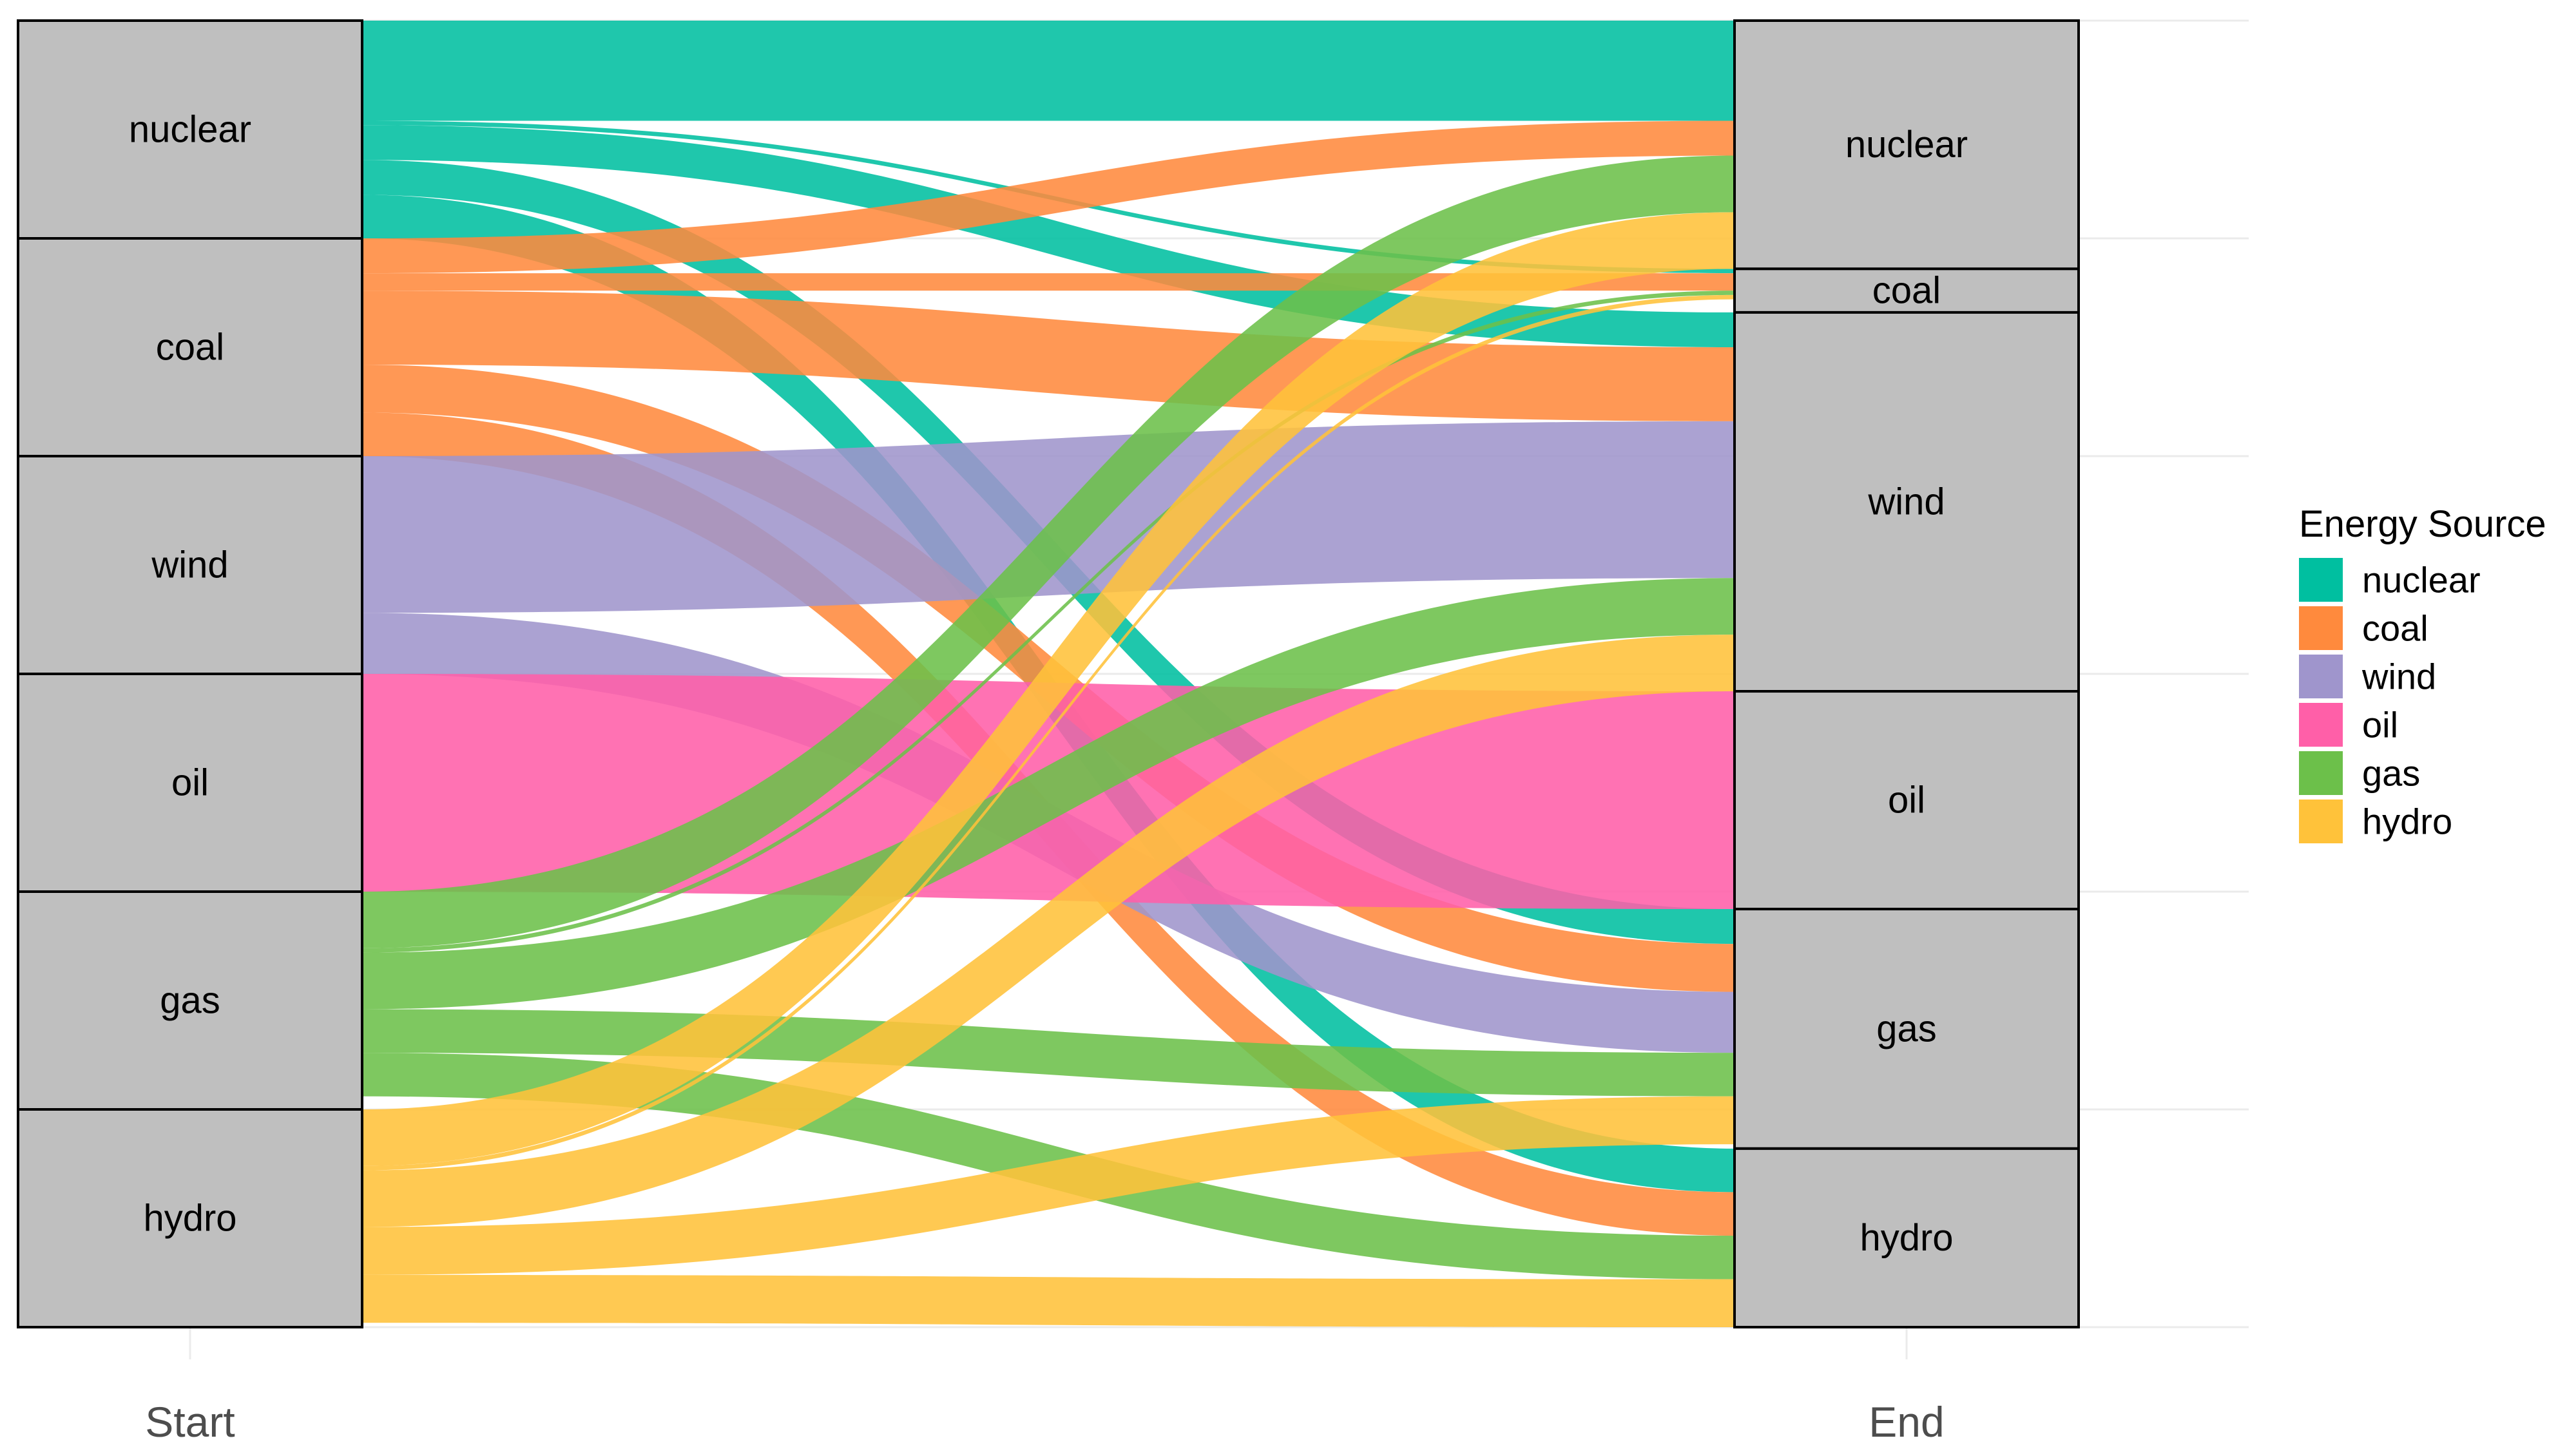 The height and width of the screenshot is (1456, 2567). Describe the element at coordinates (2321, 628) in the screenshot. I see `legend-key-coal` at that location.